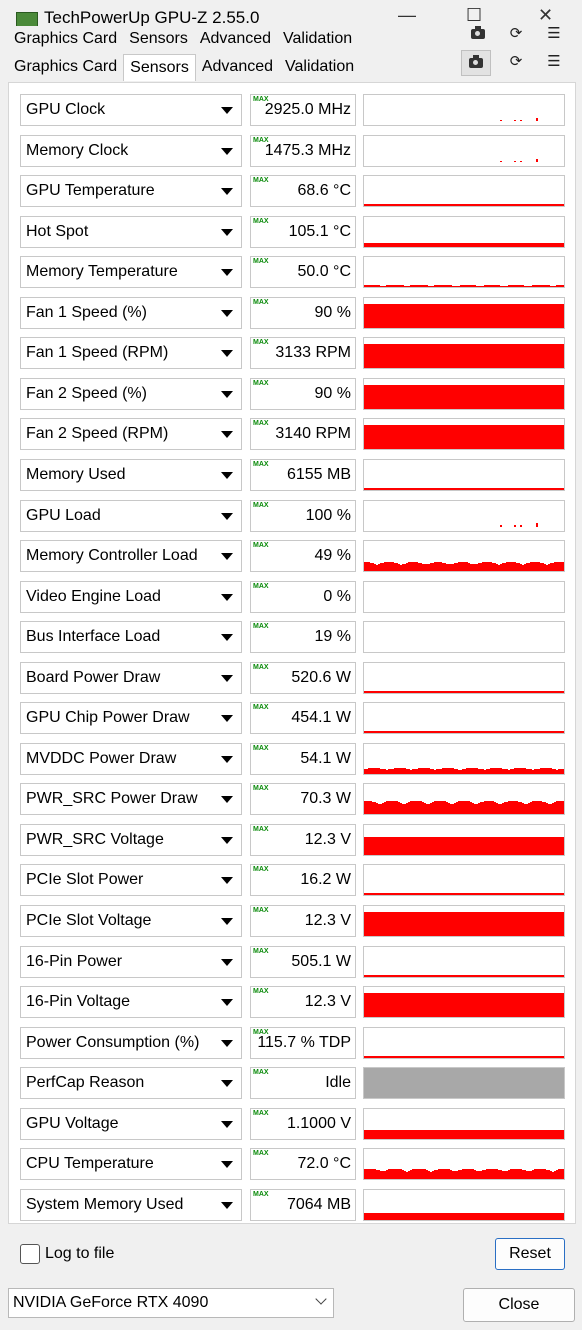  Describe the element at coordinates (131, 840) in the screenshot. I see `sensor-name-dropdown: PWR_SRC Voltage` at that location.